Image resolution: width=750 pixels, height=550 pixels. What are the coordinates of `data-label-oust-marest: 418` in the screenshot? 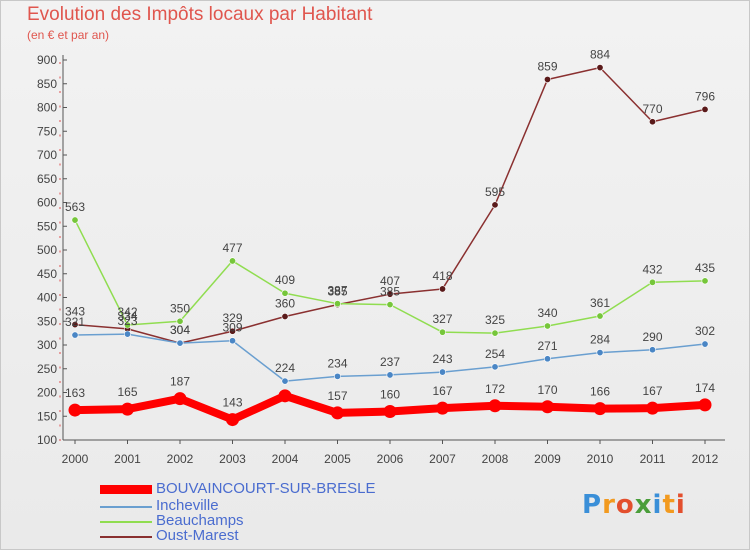 It's located at (442, 276).